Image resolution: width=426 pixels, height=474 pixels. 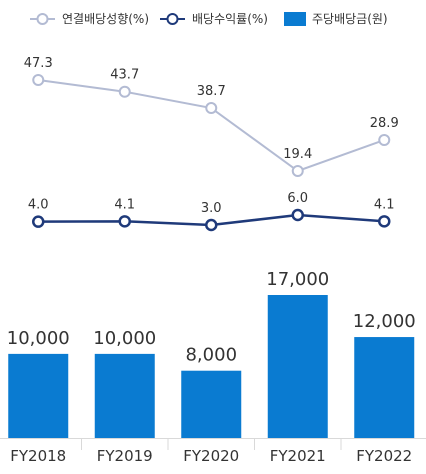 I want to click on dividend-yield-label: 4.0, so click(x=38, y=205).